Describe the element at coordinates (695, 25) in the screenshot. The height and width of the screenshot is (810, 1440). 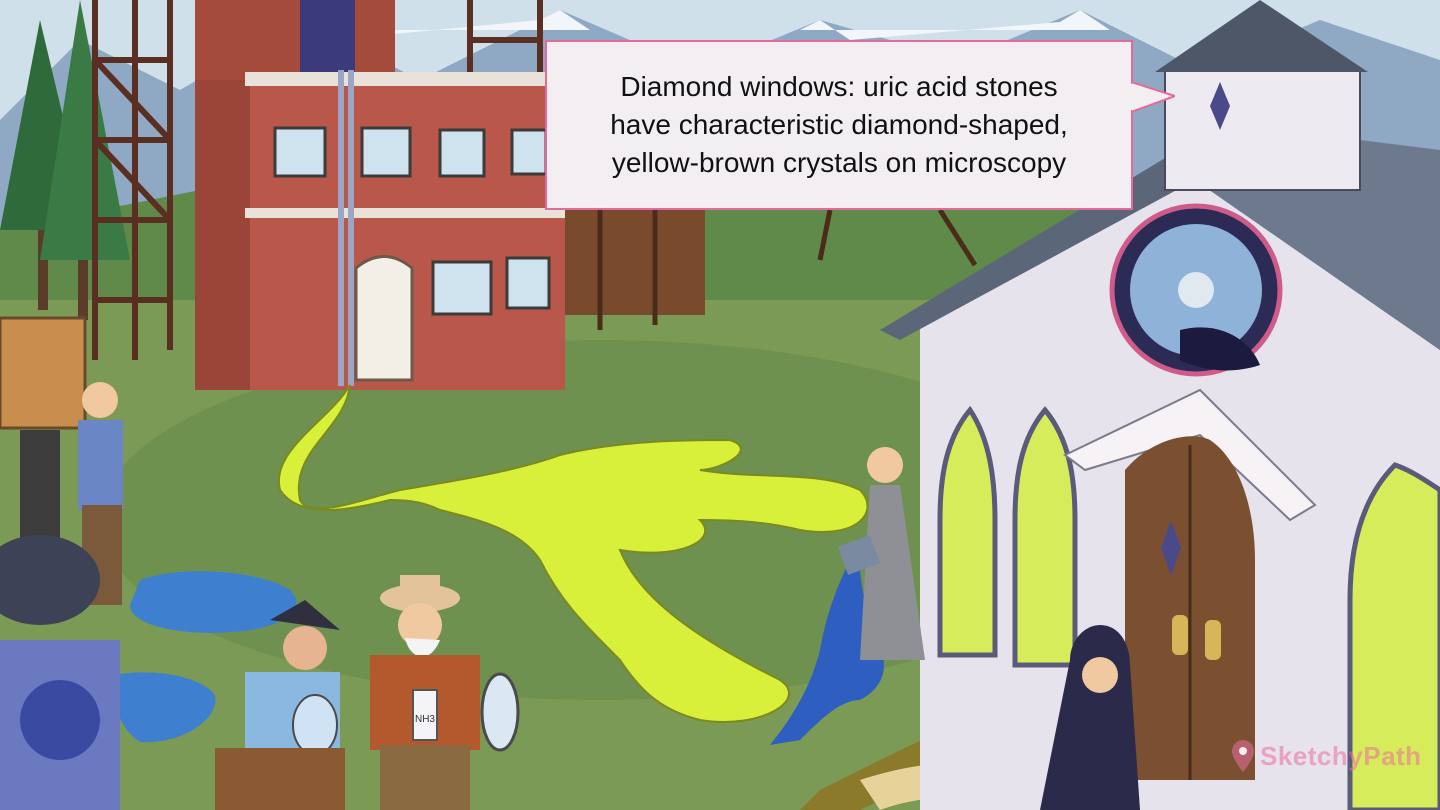
I see `snow-caps` at that location.